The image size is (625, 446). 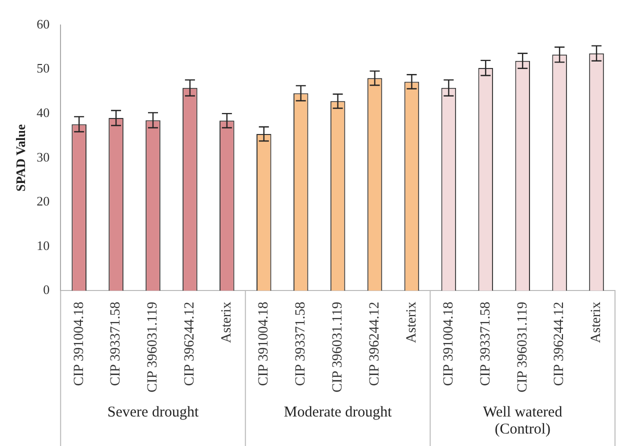 I want to click on y-tick-label: 20, so click(x=43, y=201).